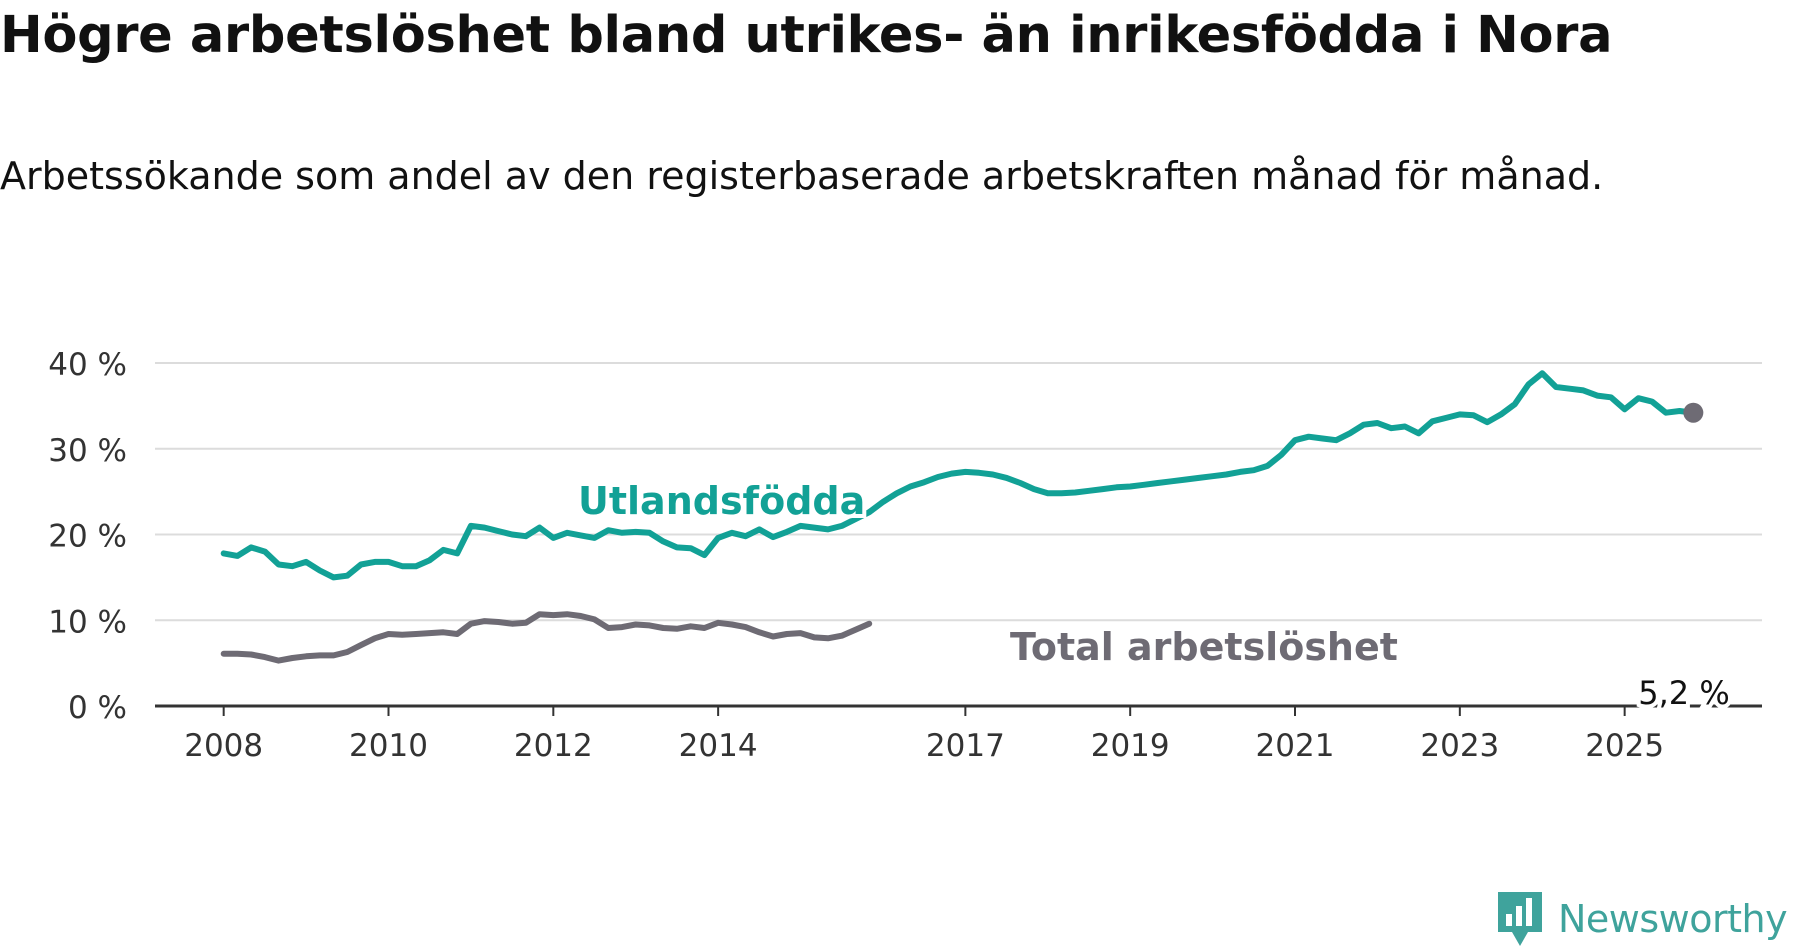 Image resolution: width=1800 pixels, height=950 pixels. What do you see at coordinates (1693, 412) in the screenshot?
I see `end-point-marker` at bounding box center [1693, 412].